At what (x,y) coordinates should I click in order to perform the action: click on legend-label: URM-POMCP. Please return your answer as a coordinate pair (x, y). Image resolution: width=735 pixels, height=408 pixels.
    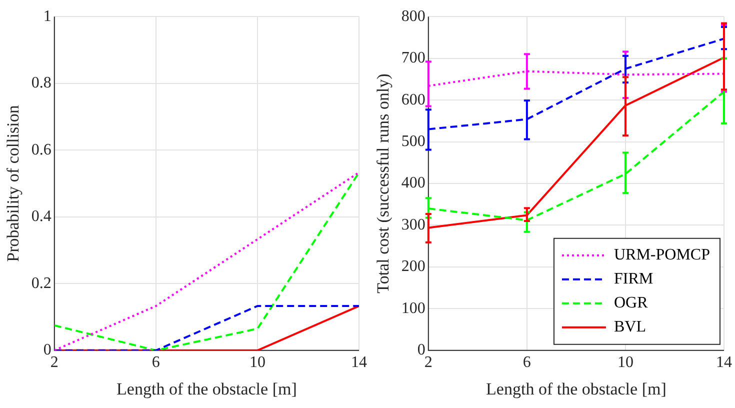
    Looking at the image, I should click on (662, 255).